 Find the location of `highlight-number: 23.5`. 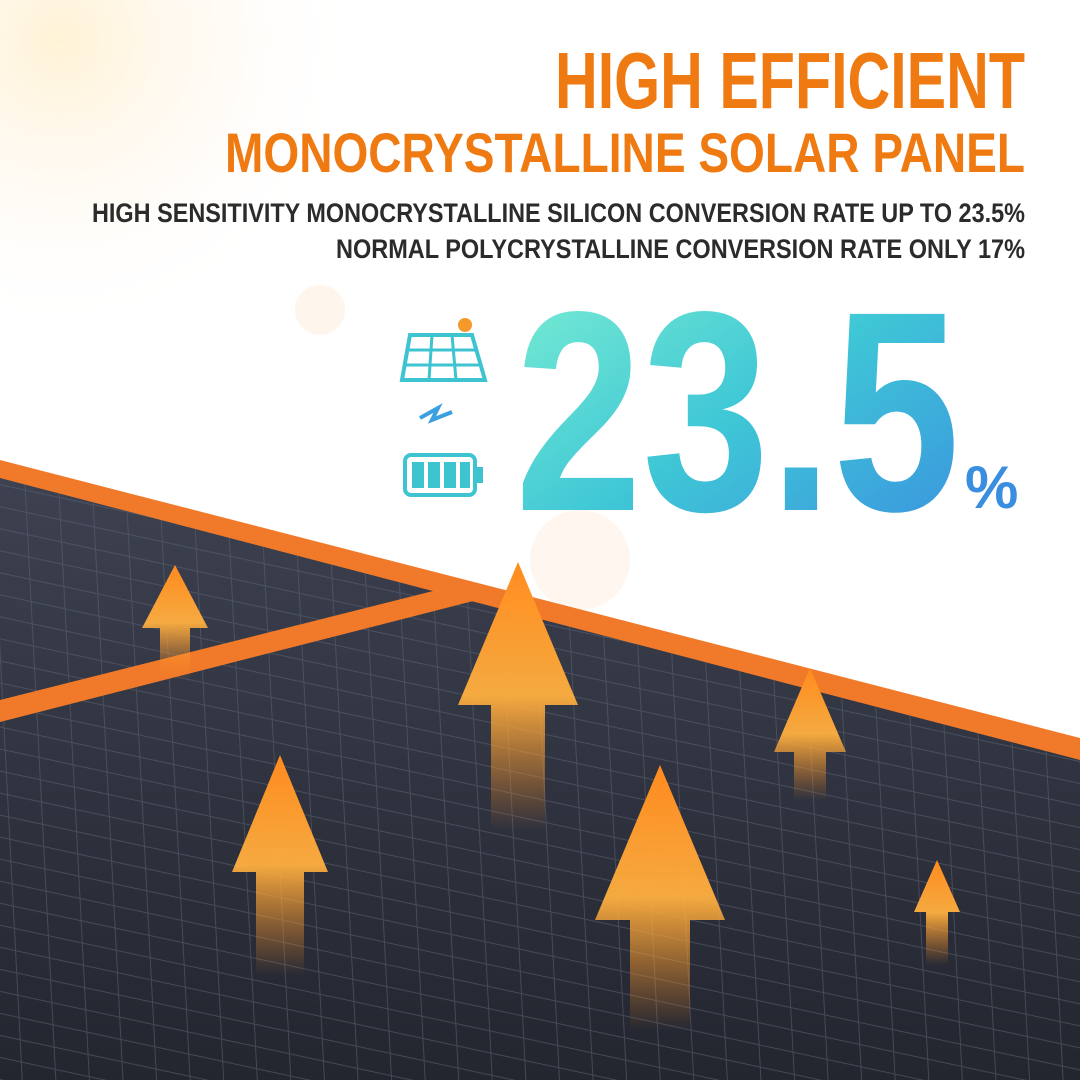

highlight-number: 23.5 is located at coordinates (737, 412).